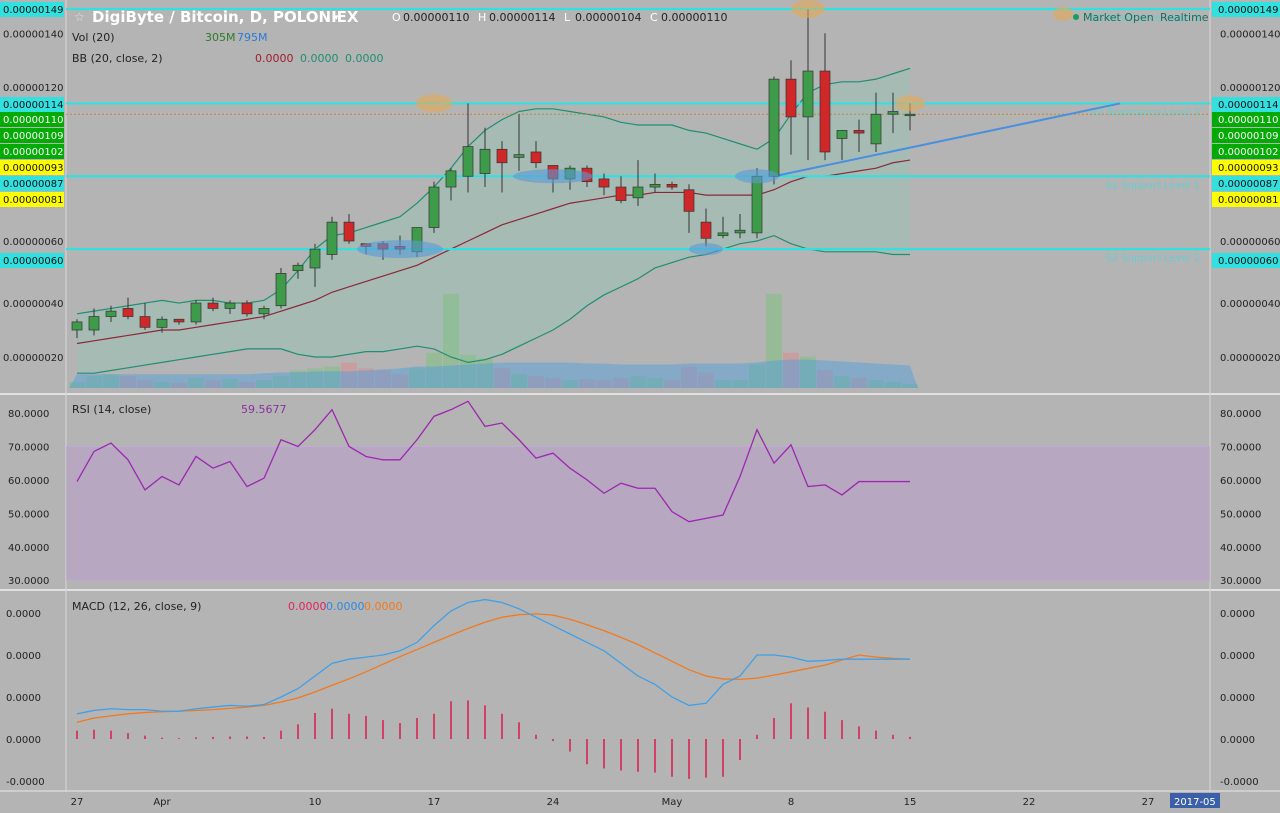 This screenshot has width=1280, height=813. Describe the element at coordinates (28, 481) in the screenshot. I see `rsi-tick-left: 60.0000` at that location.